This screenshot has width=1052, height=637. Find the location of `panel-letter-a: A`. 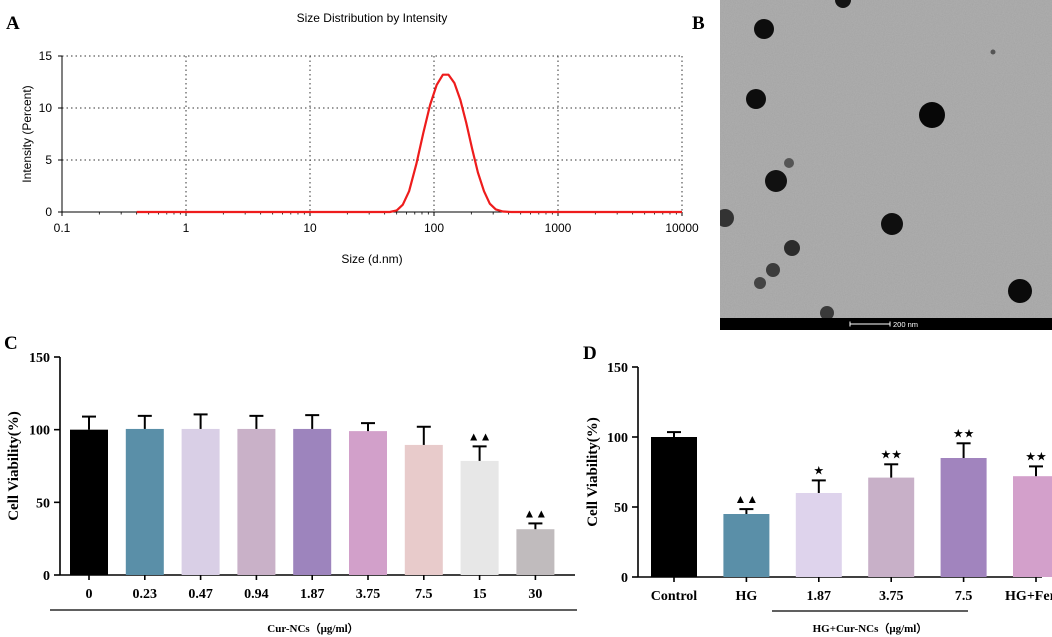

panel-letter-a: A is located at coordinates (13, 23).